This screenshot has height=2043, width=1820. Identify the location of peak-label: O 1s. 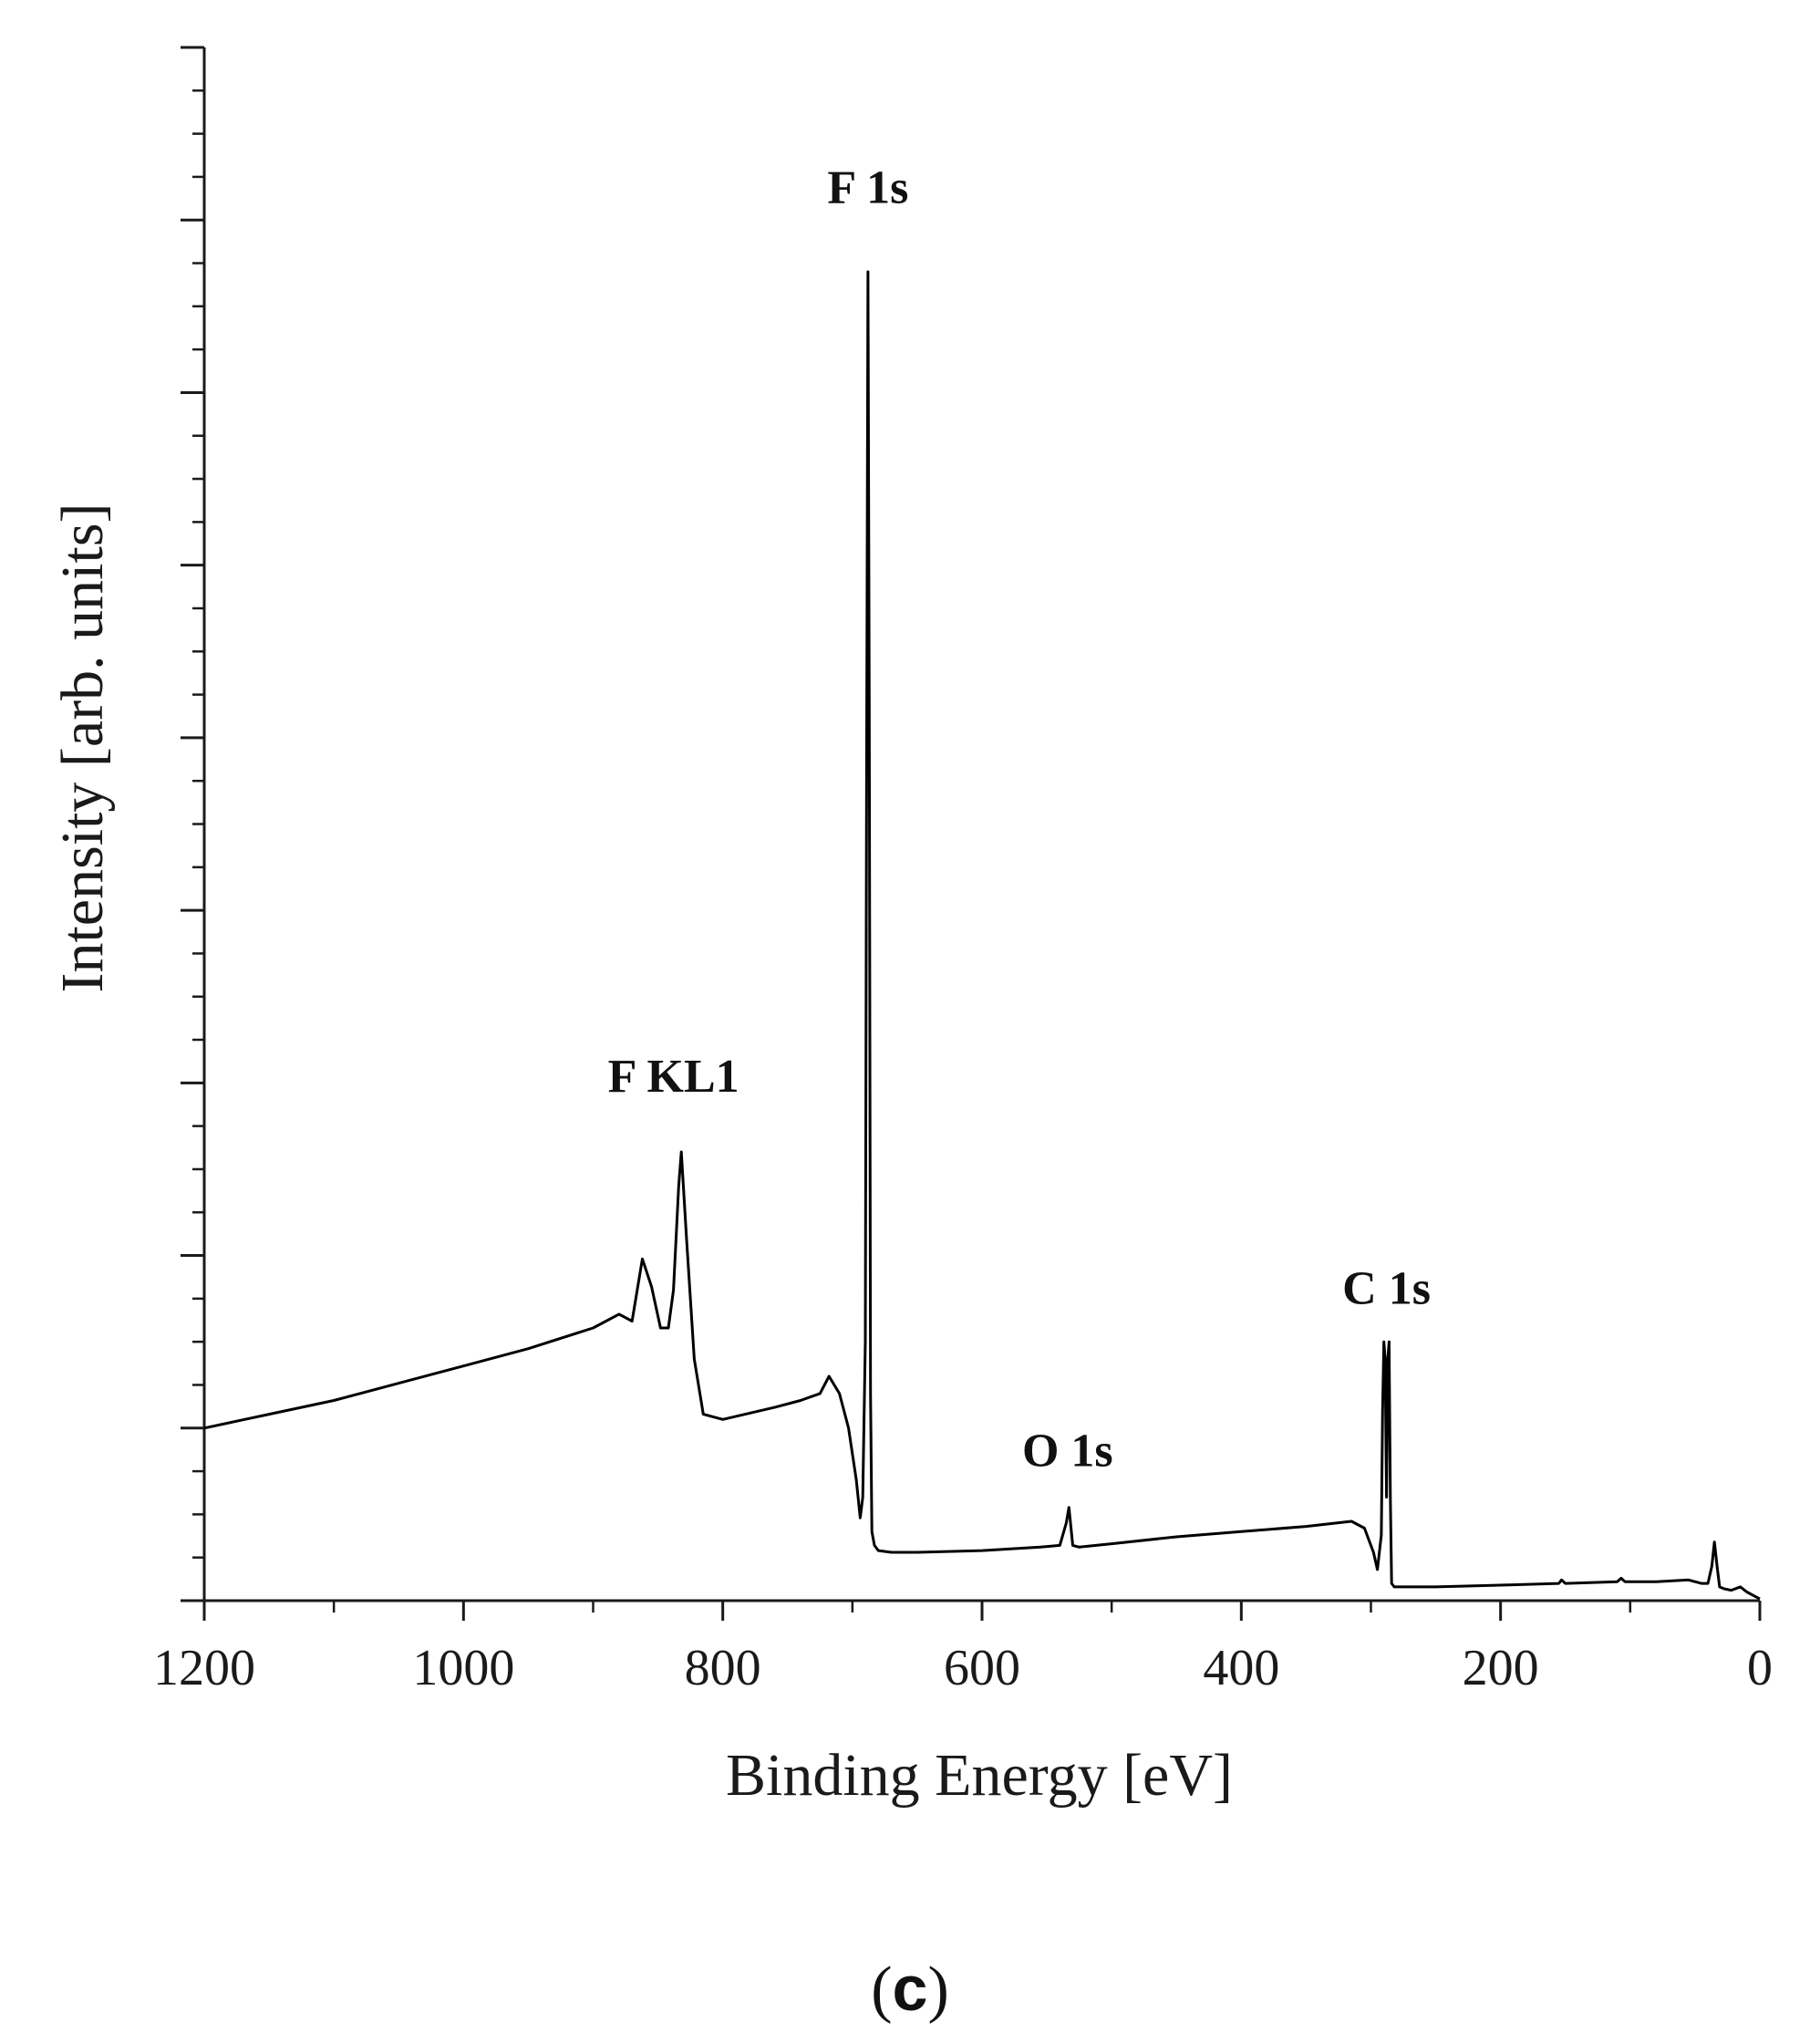
(1067, 1451).